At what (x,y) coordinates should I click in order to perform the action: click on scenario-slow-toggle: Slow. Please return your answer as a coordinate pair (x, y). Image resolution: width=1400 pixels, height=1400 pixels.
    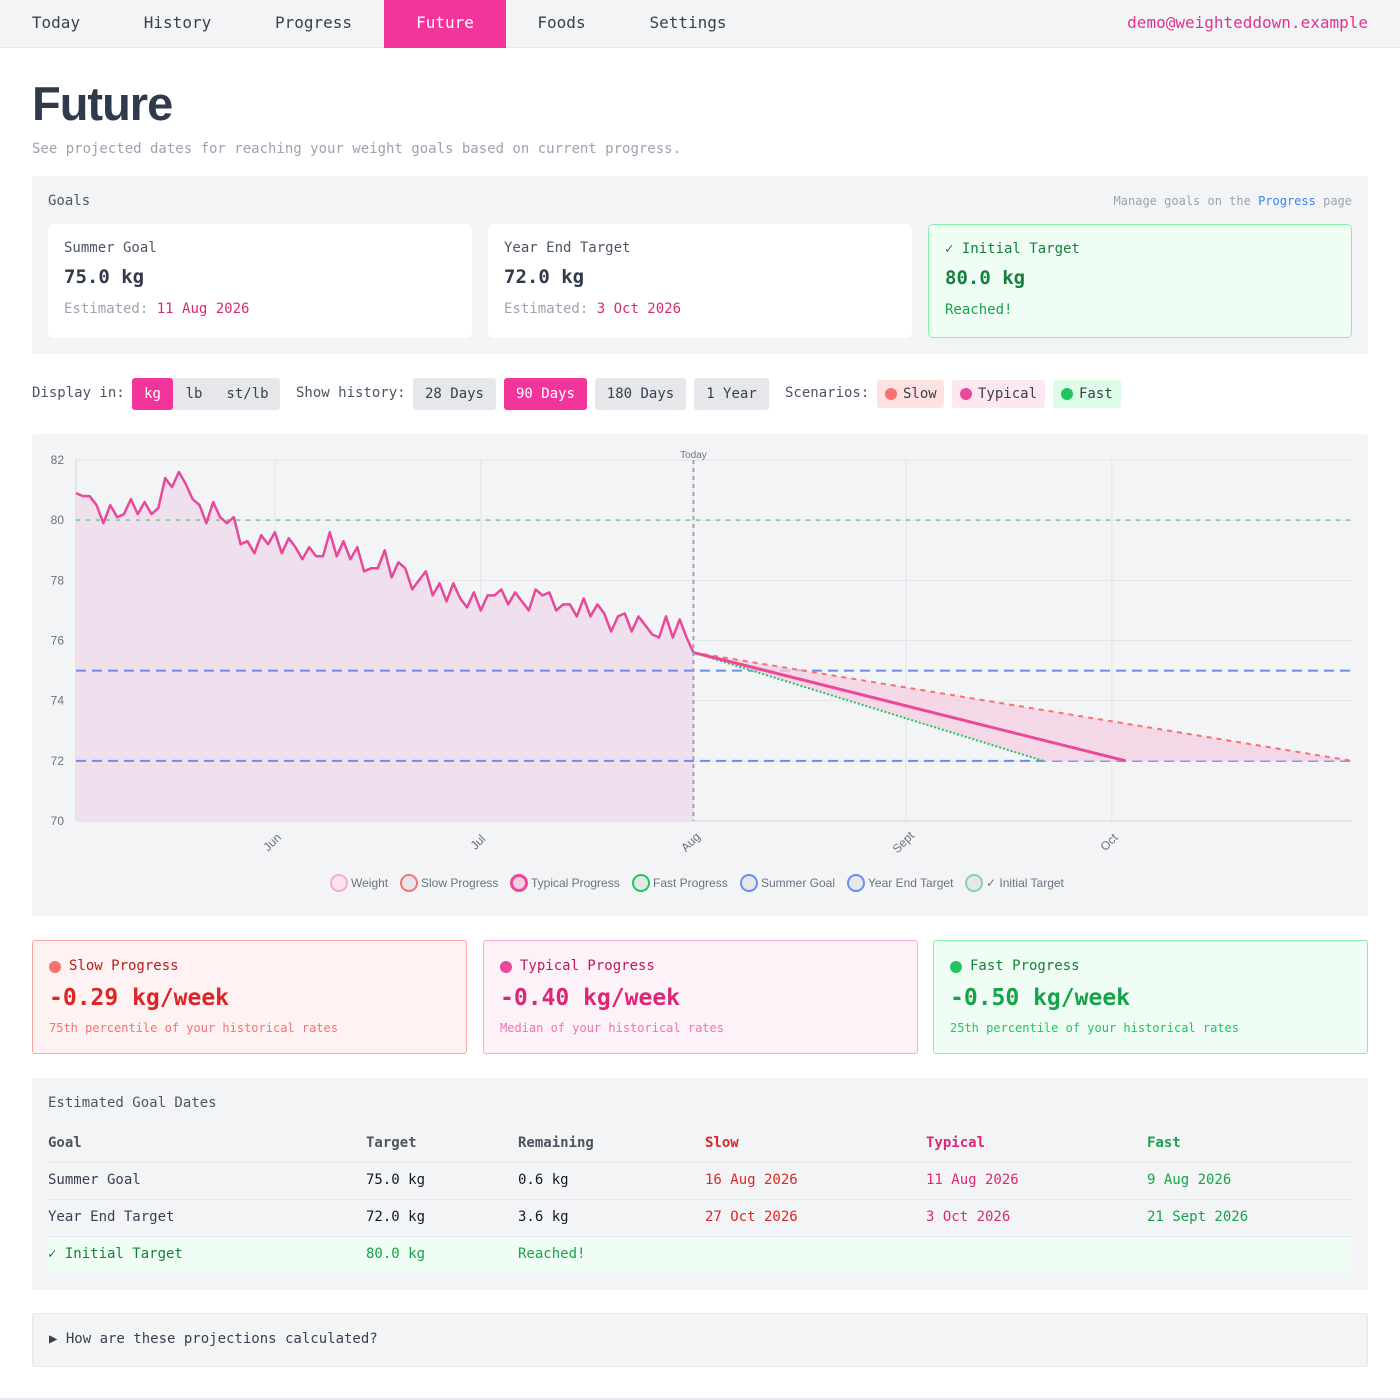
    Looking at the image, I should click on (910, 394).